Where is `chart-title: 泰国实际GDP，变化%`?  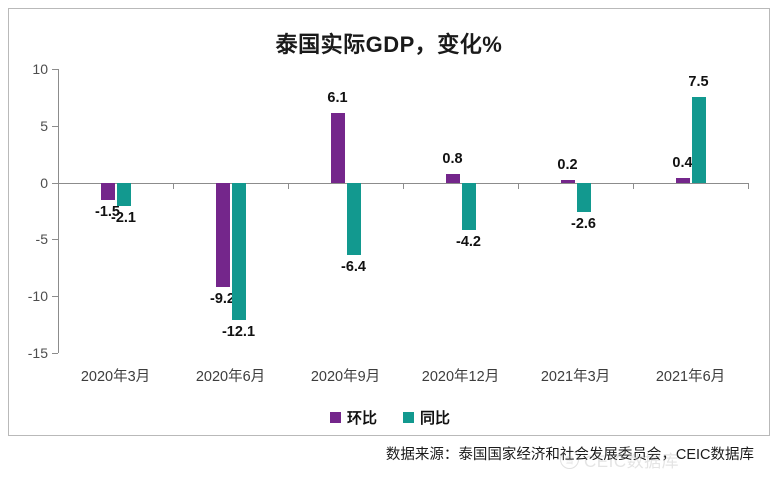 chart-title: 泰国实际GDP，变化% is located at coordinates (389, 44).